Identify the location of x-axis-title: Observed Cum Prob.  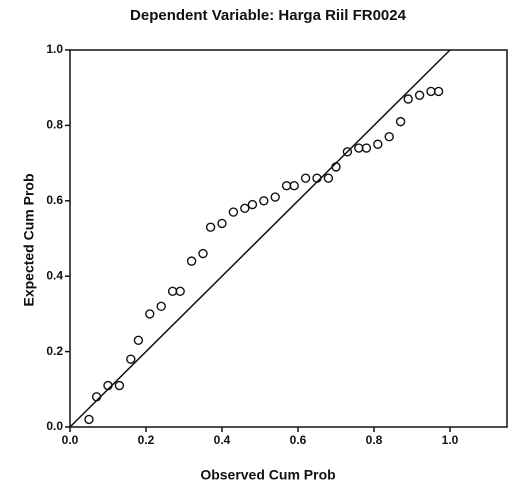
(267, 475).